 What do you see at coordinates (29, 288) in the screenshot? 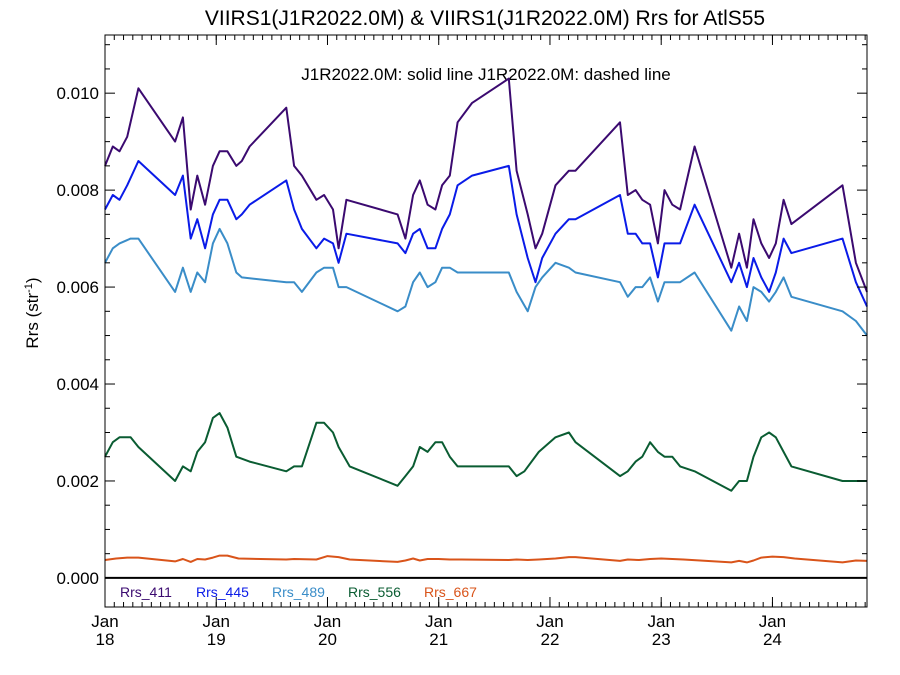
I see `y-axis-label-sup: -1` at bounding box center [29, 288].